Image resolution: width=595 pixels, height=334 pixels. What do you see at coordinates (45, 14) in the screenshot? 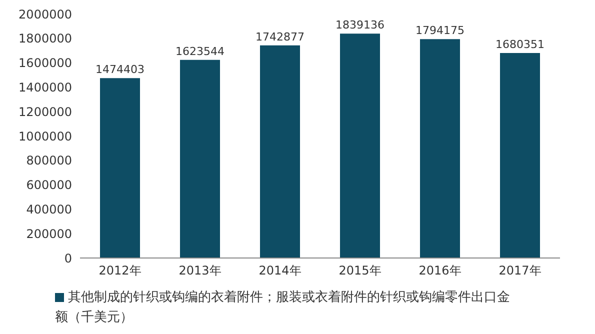
I see `y-tick-label: 2000000` at bounding box center [45, 14].